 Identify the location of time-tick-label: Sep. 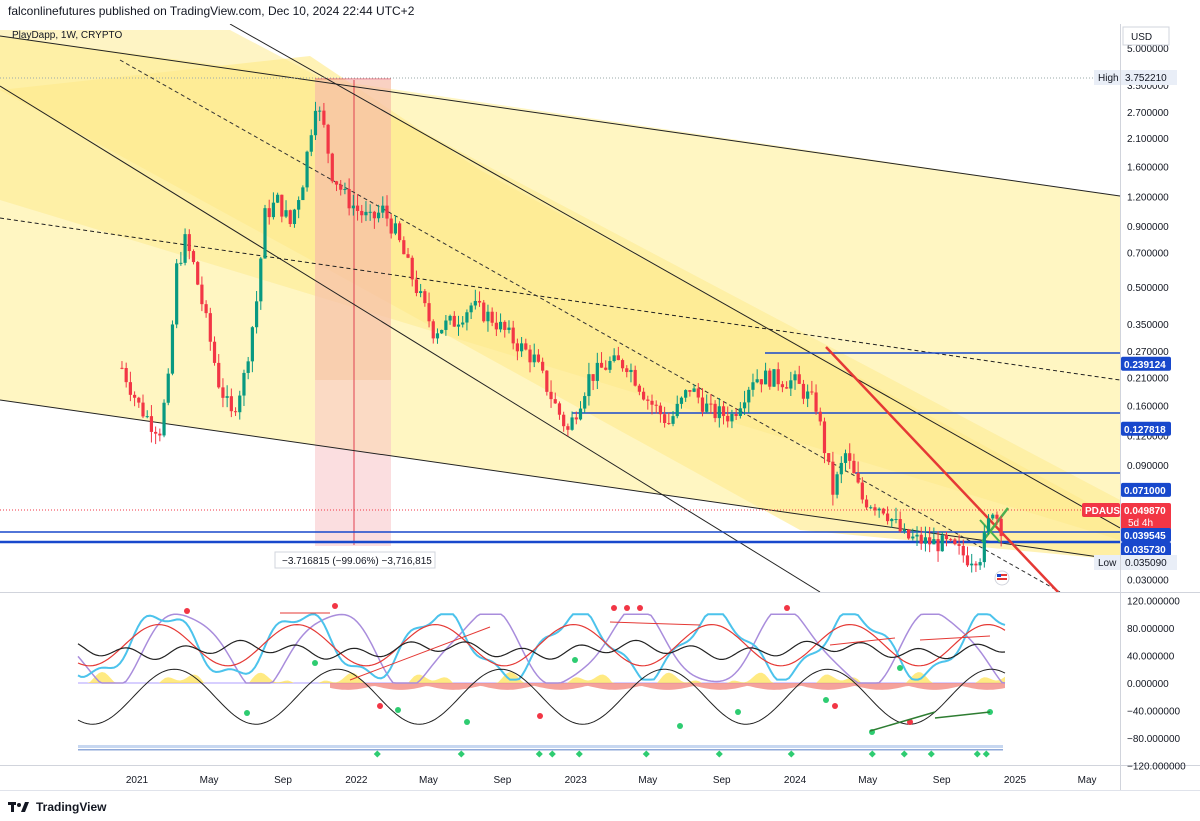
(502, 780).